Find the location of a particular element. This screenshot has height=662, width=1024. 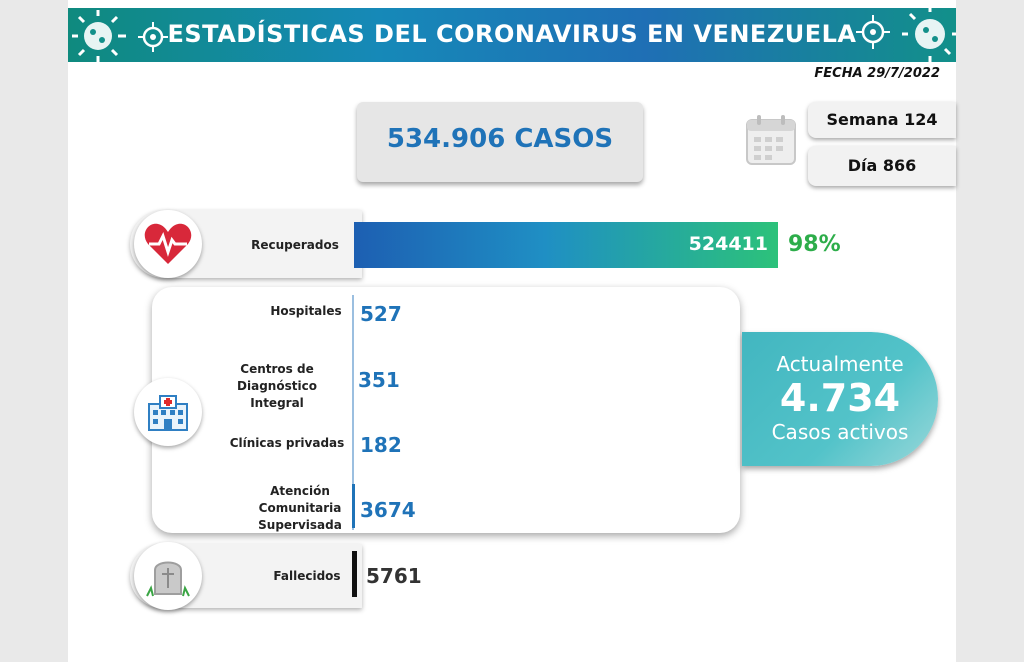

community-care-bar is located at coordinates (353, 506).